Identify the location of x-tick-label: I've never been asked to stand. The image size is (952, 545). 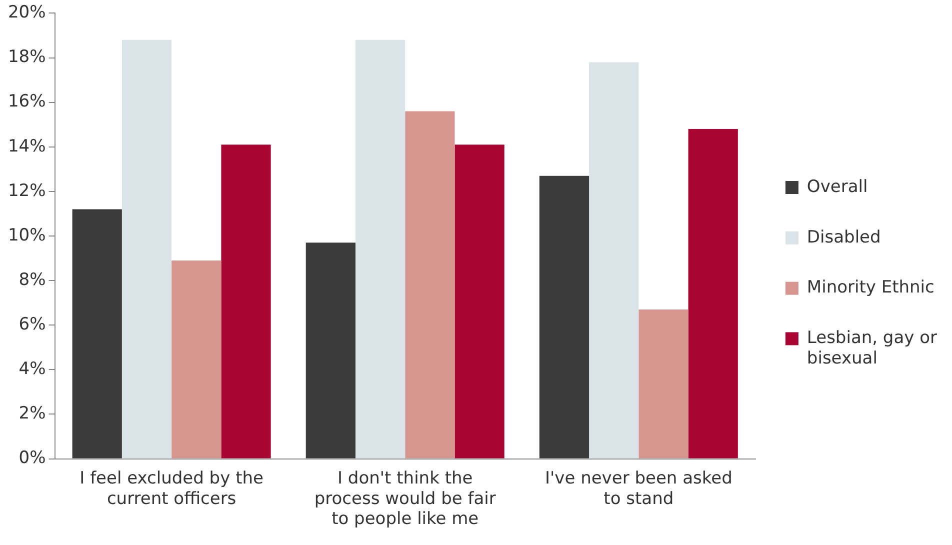
(638, 488).